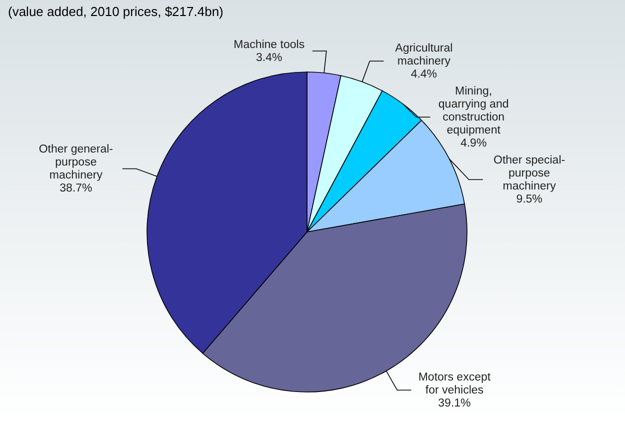 This screenshot has width=625, height=423. What do you see at coordinates (454, 404) in the screenshot?
I see `data-label: 39.1%` at bounding box center [454, 404].